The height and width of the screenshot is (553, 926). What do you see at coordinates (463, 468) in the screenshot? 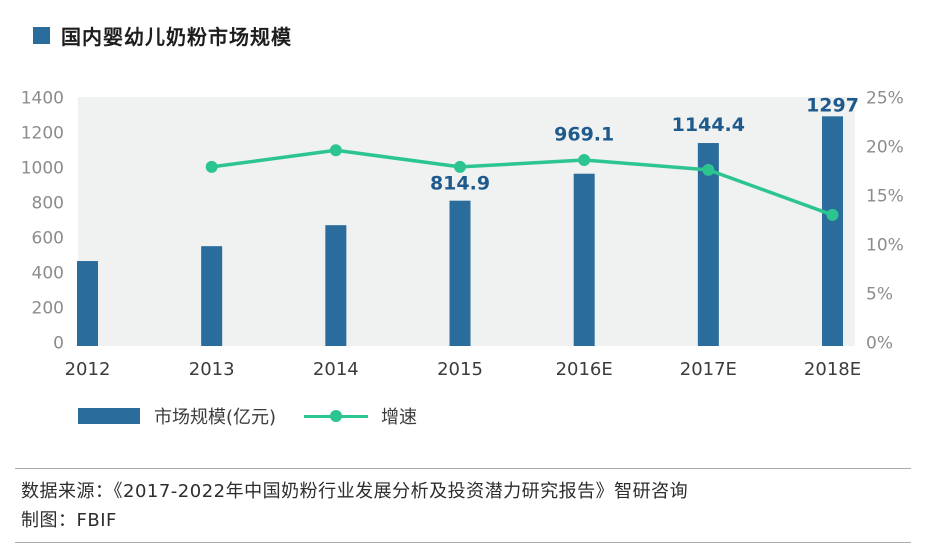
I see `footer-top-divider` at bounding box center [463, 468].